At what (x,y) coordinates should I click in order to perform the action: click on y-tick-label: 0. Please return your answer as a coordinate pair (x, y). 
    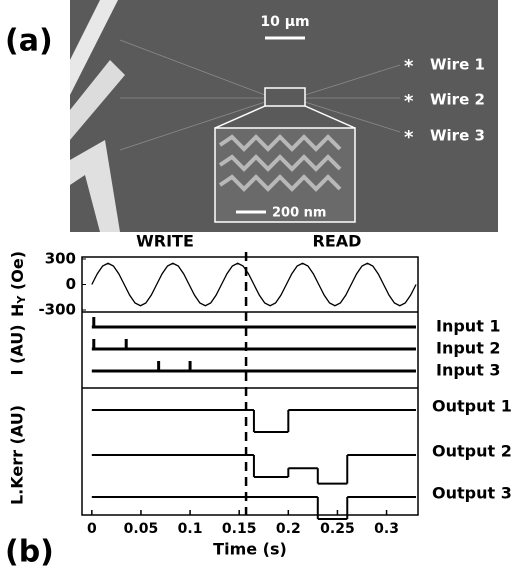
    Looking at the image, I should click on (71, 284).